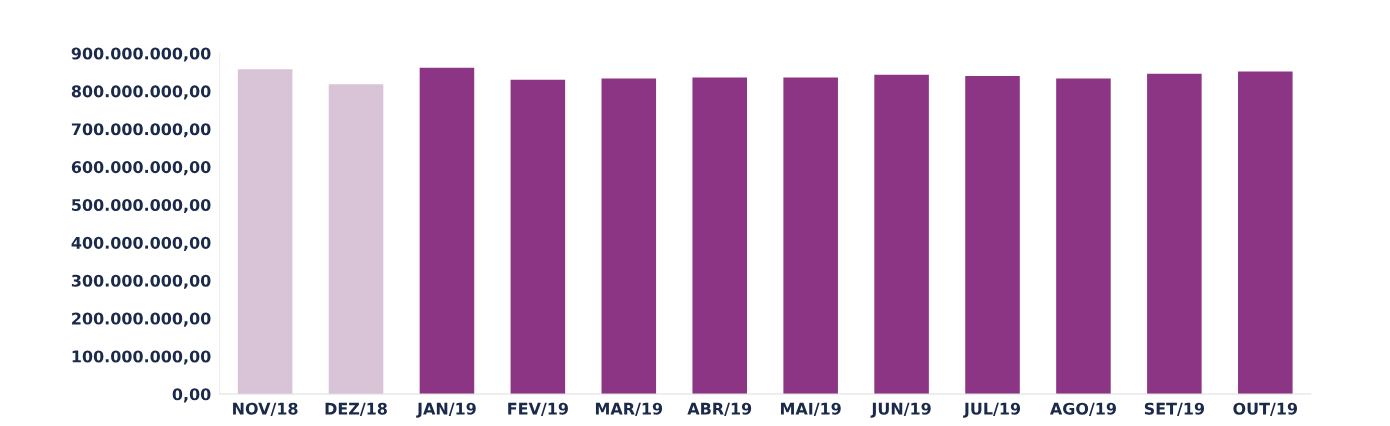 The width and height of the screenshot is (1390, 426). Describe the element at coordinates (141, 92) in the screenshot. I see `y-tick-label: 800.000.000,00` at that location.